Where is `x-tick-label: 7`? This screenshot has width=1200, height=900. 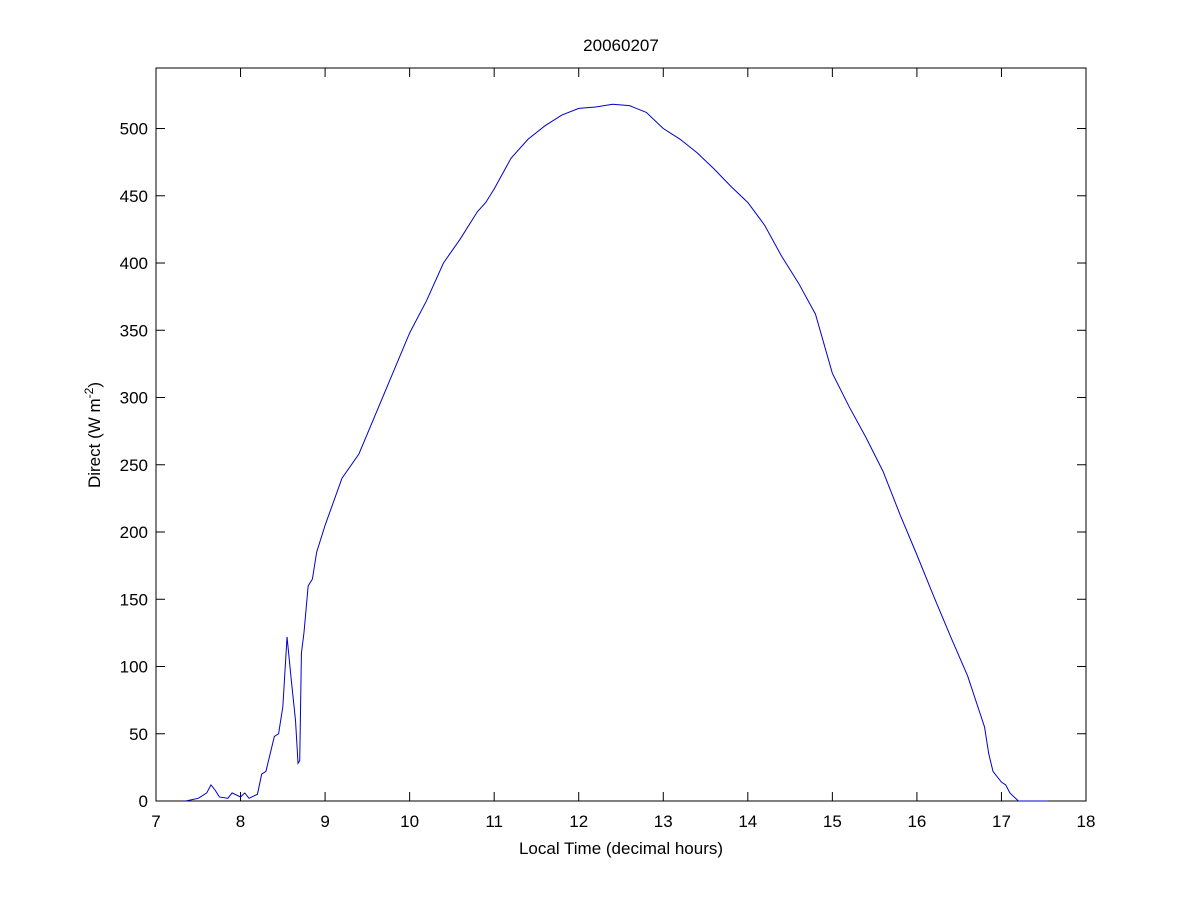
x-tick-label: 7 is located at coordinates (155, 821).